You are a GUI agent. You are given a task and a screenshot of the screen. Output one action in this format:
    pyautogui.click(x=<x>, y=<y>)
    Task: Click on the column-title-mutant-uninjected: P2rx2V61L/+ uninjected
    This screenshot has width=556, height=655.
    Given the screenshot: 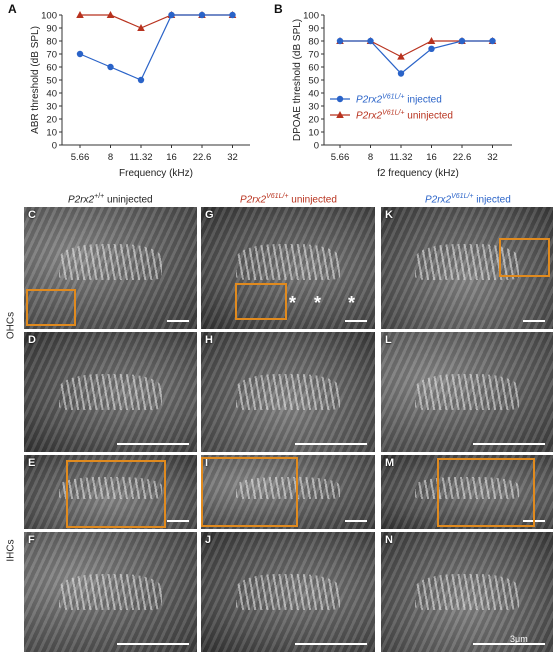 What is the action you would take?
    pyautogui.click(x=288, y=199)
    